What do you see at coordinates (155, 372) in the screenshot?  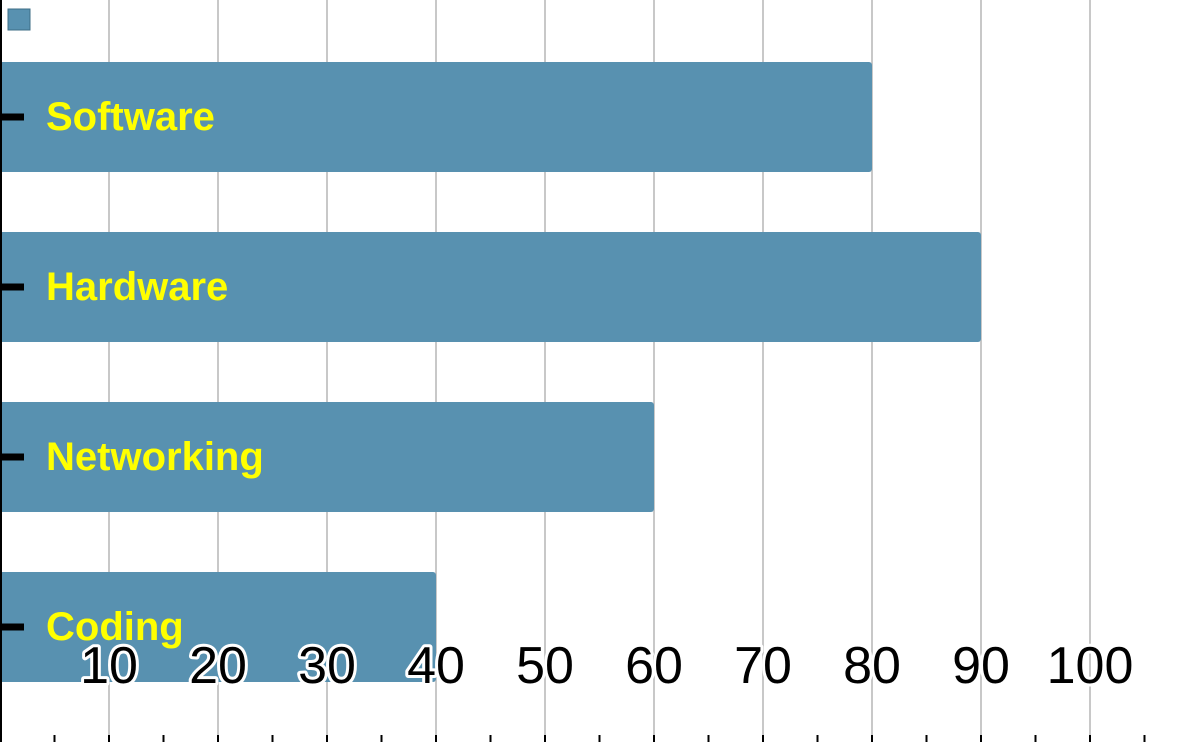 I see `category-labels: Software Hardware Networking Coding` at bounding box center [155, 372].